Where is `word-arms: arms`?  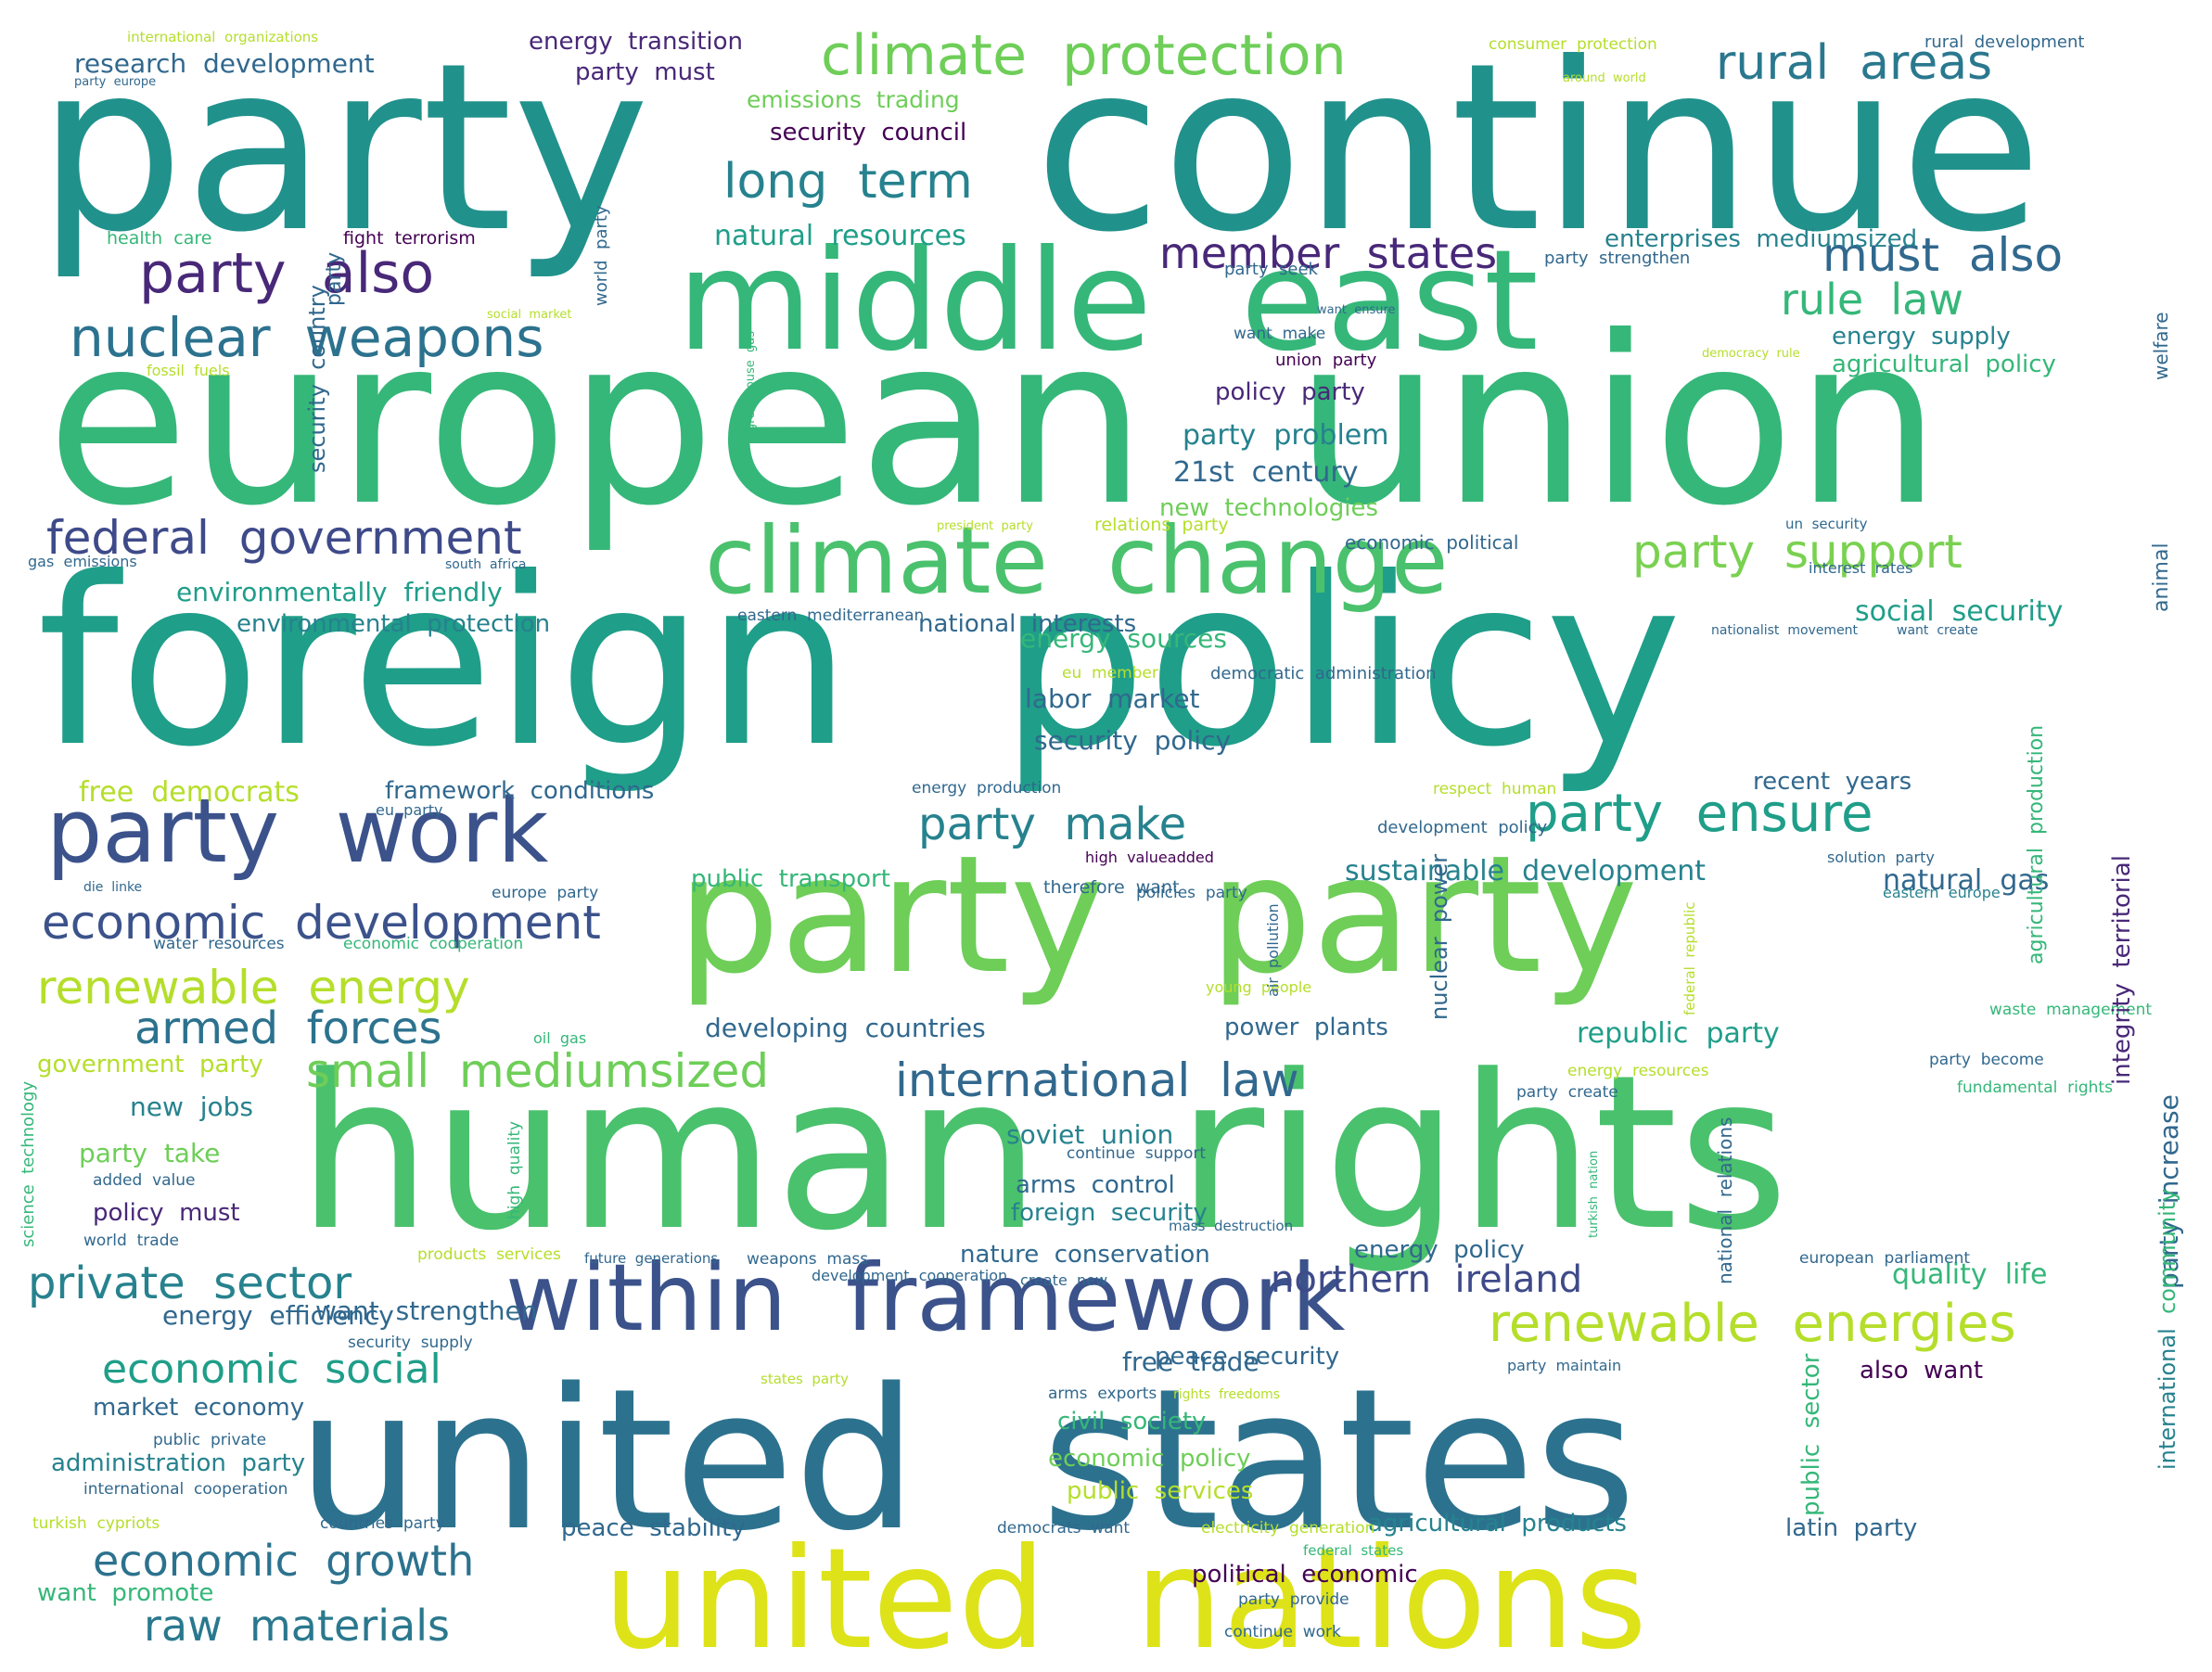 word-arms: arms is located at coordinates (1068, 1394).